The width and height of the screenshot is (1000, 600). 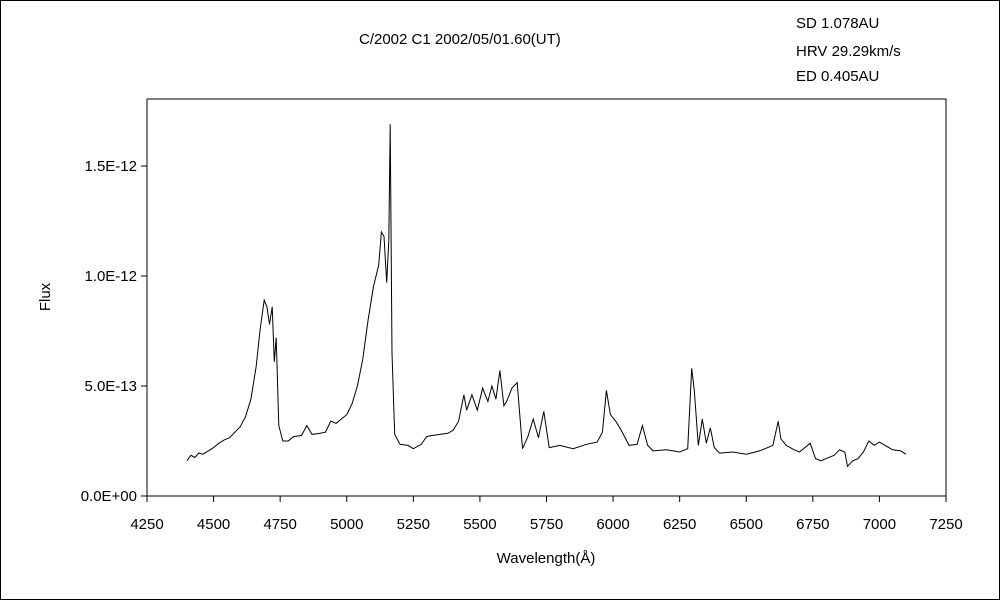 What do you see at coordinates (546, 558) in the screenshot?
I see `x-axis-label: Wavelength(Å)` at bounding box center [546, 558].